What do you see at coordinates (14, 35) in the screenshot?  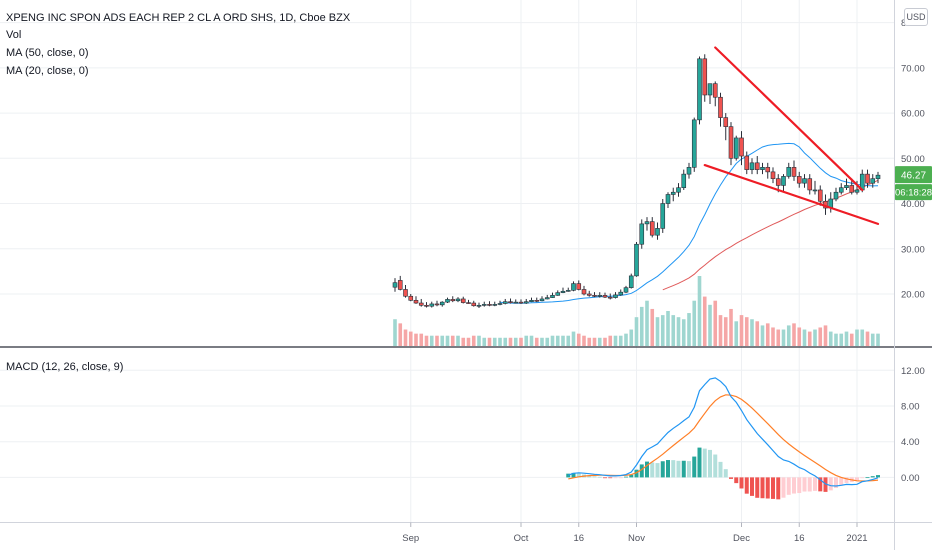 I see `volume-indicator-label: Vol` at bounding box center [14, 35].